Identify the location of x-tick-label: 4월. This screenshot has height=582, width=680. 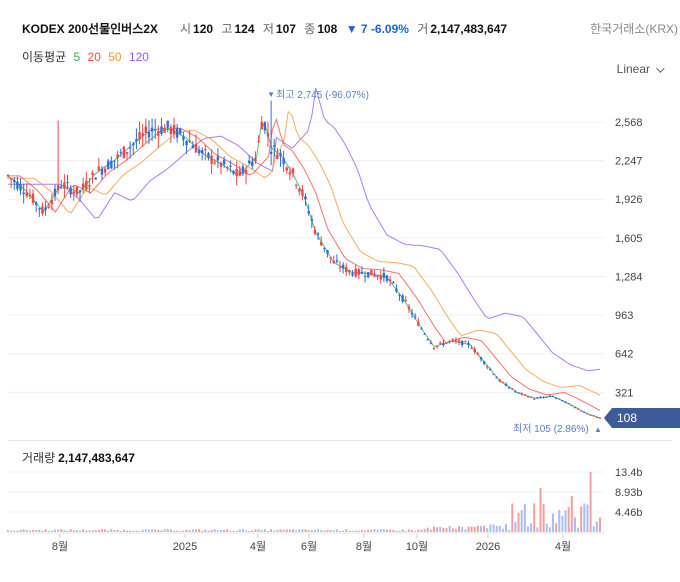
(563, 546).